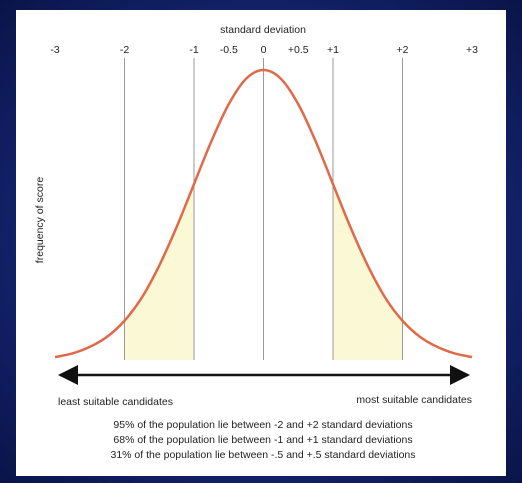 The image size is (522, 483). I want to click on x-tick-label: -1, so click(193, 50).